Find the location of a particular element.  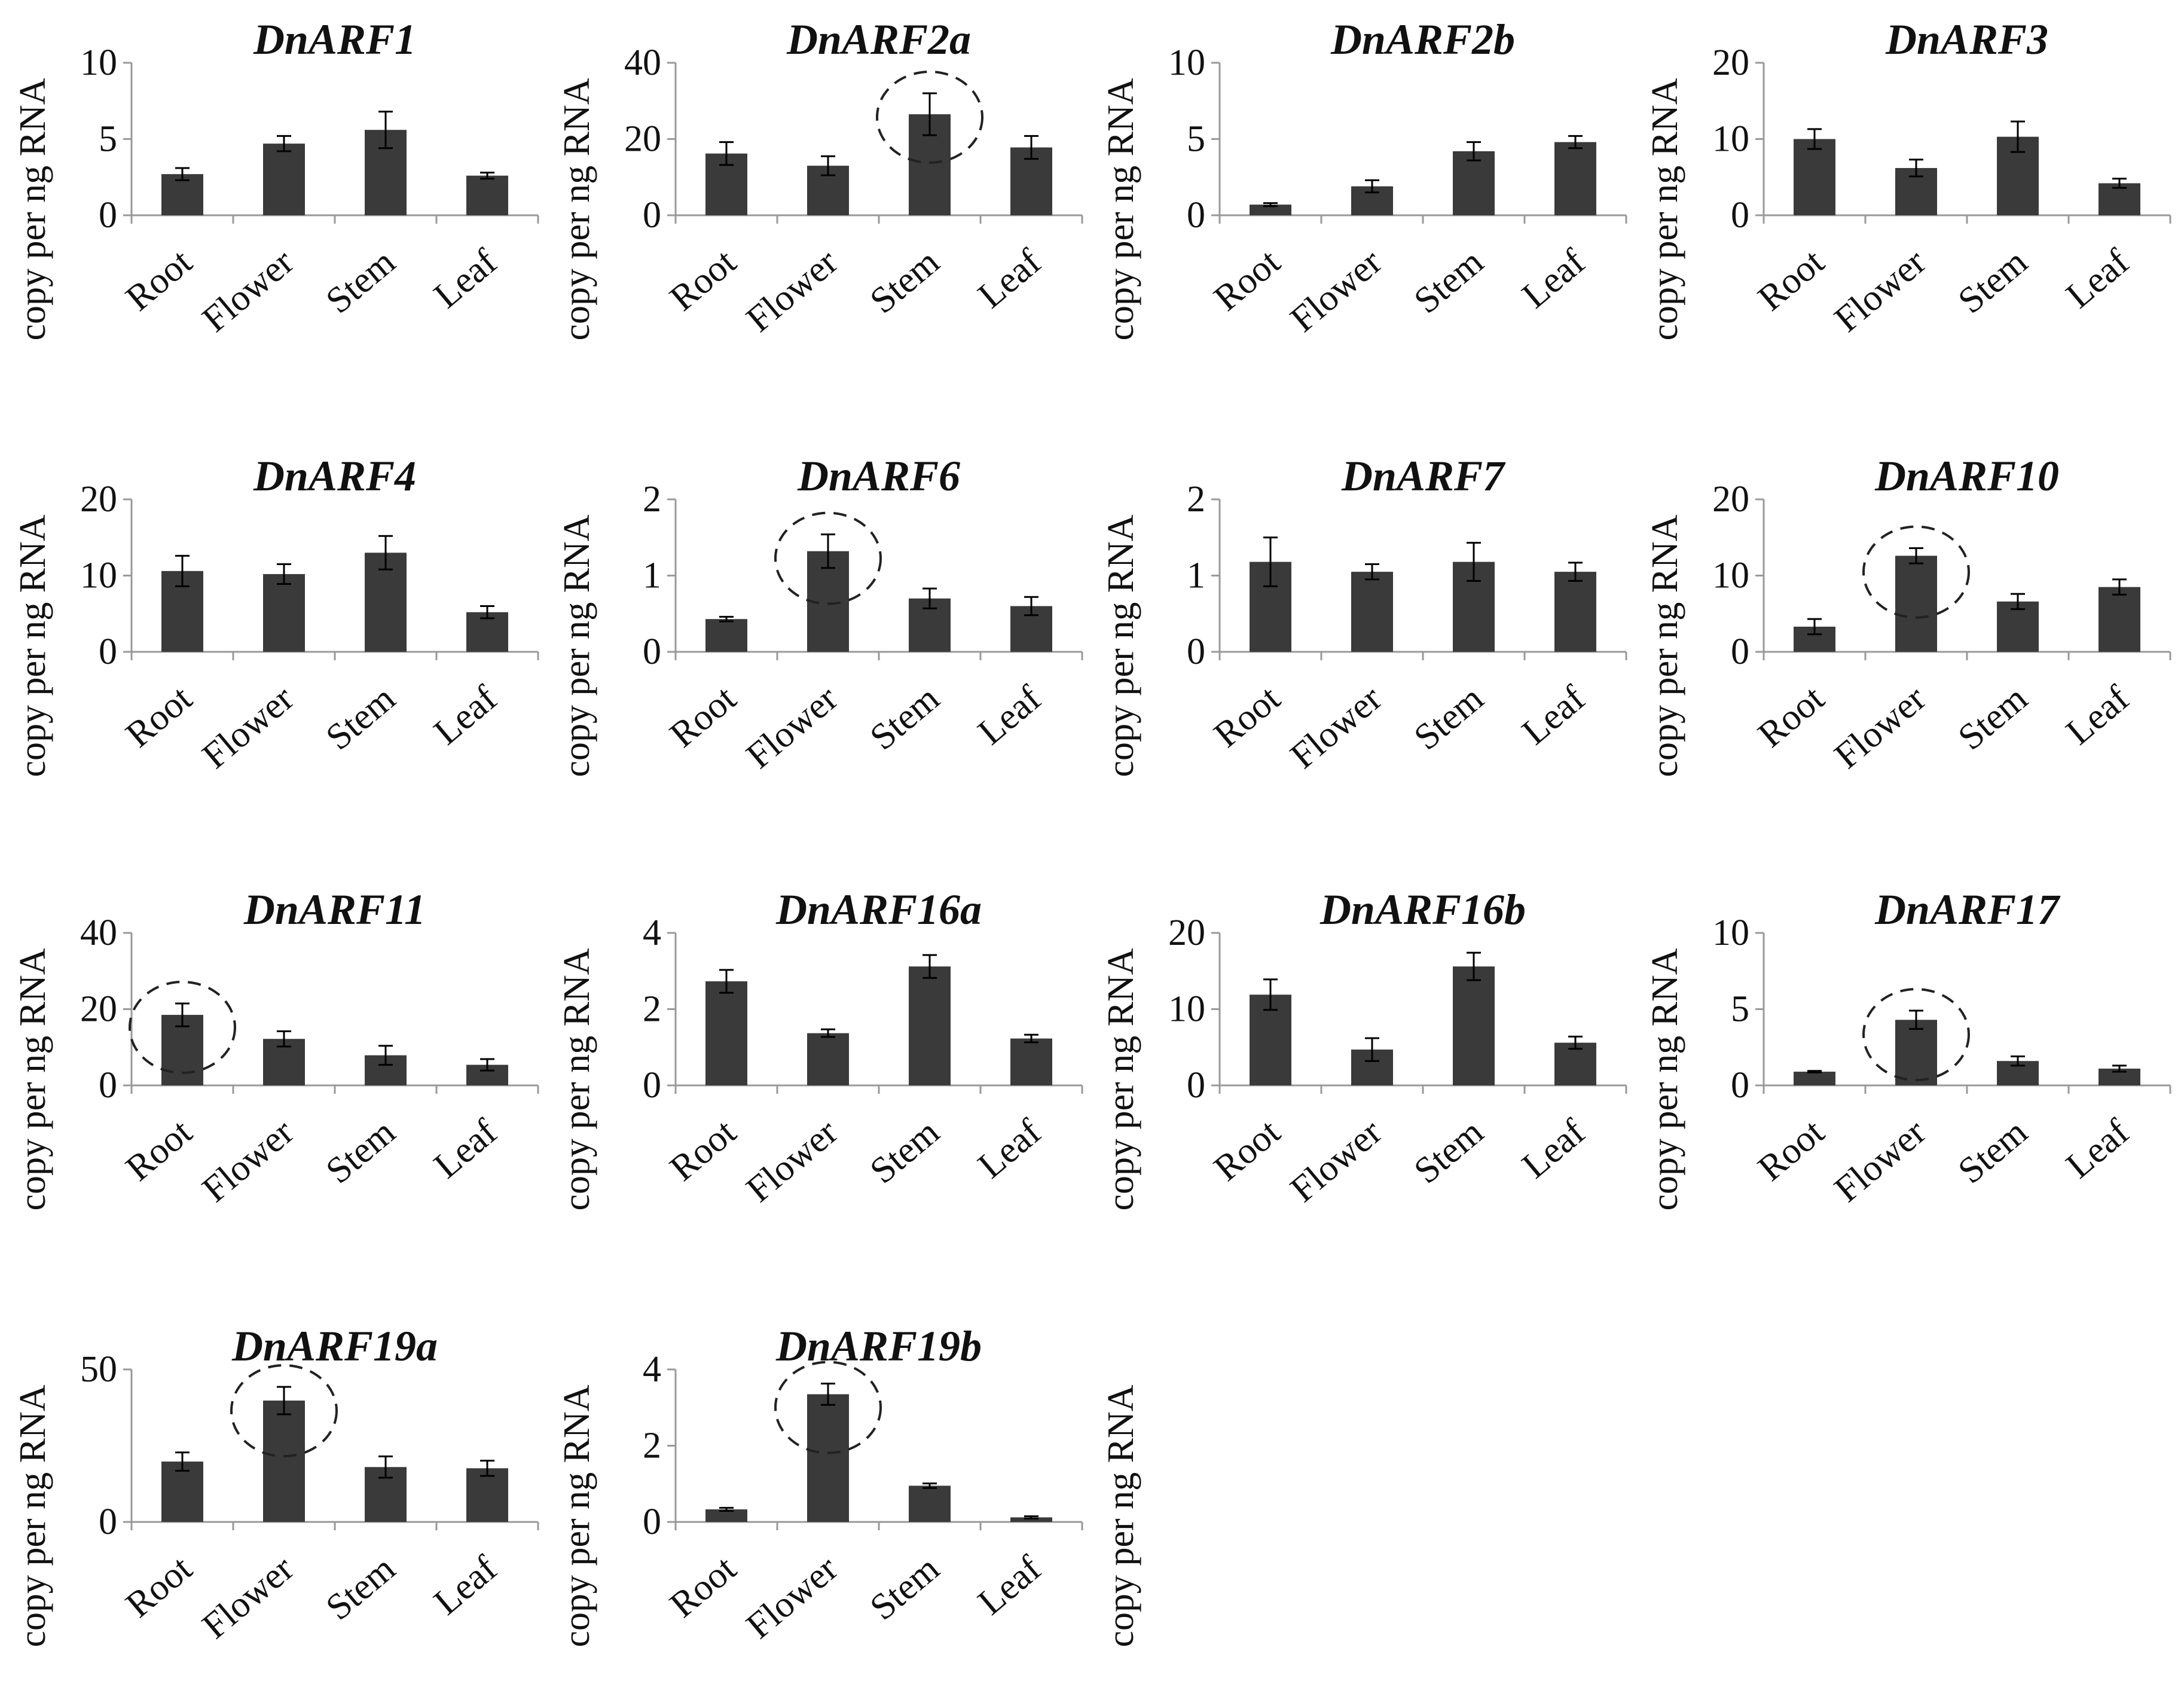

y-tick-label: 20 is located at coordinates (1186, 933).